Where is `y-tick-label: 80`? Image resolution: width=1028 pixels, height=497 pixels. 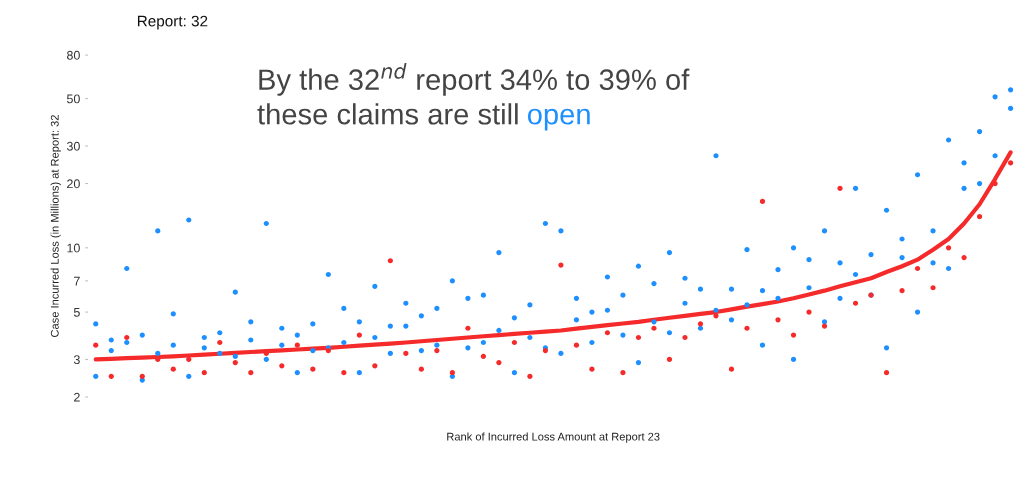 y-tick-label: 80 is located at coordinates (73, 55).